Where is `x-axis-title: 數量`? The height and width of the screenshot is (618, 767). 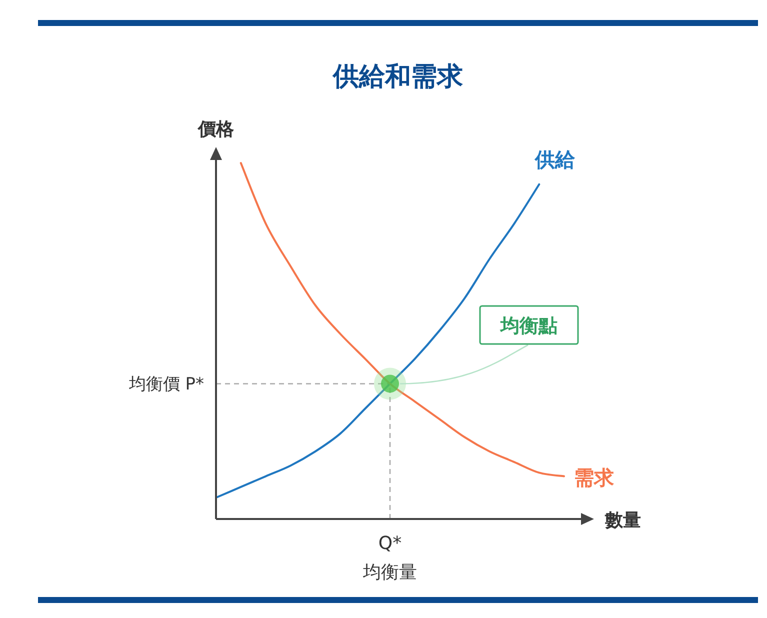
x-axis-title: 數量 is located at coordinates (622, 520).